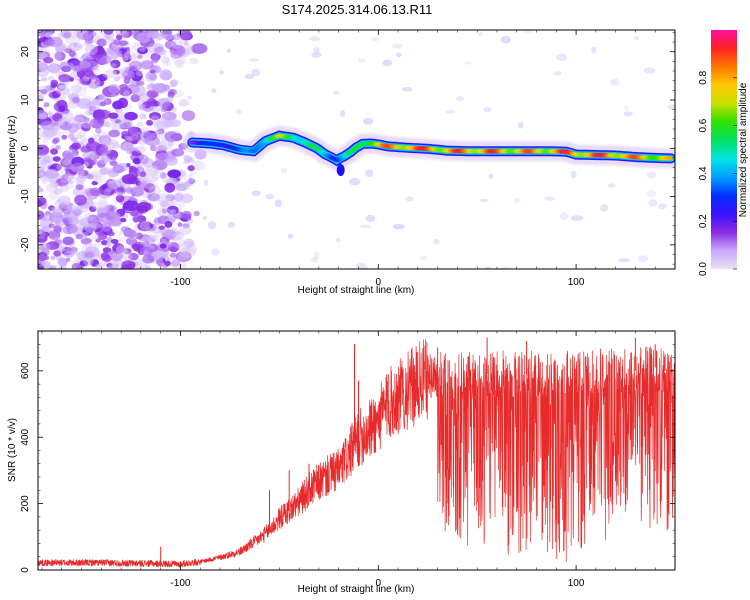  Describe the element at coordinates (428, 150) in the screenshot. I see `spectrogram-signal-ridge` at that location.